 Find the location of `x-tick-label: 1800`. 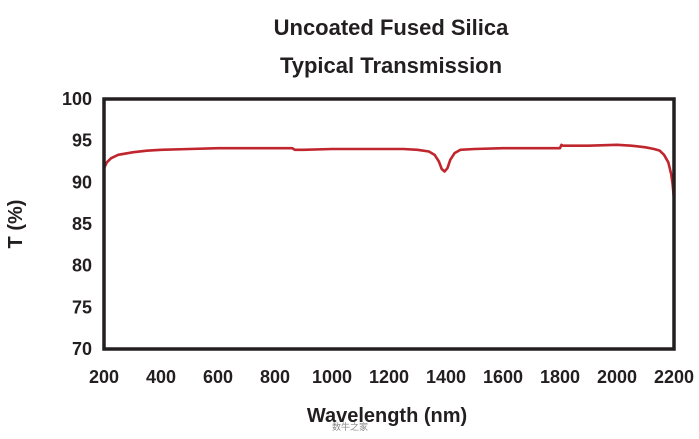

x-tick-label: 1800 is located at coordinates (560, 377).